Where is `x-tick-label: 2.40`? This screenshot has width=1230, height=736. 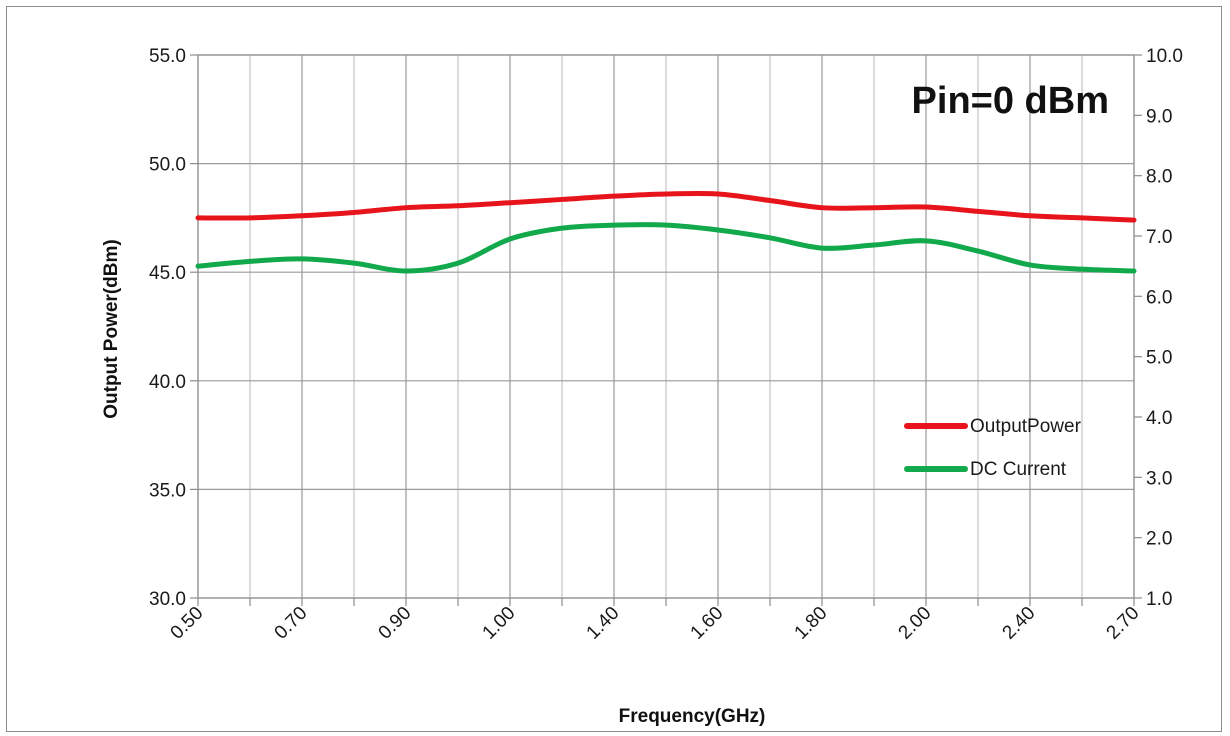 x-tick-label: 2.40 is located at coordinates (1019, 623).